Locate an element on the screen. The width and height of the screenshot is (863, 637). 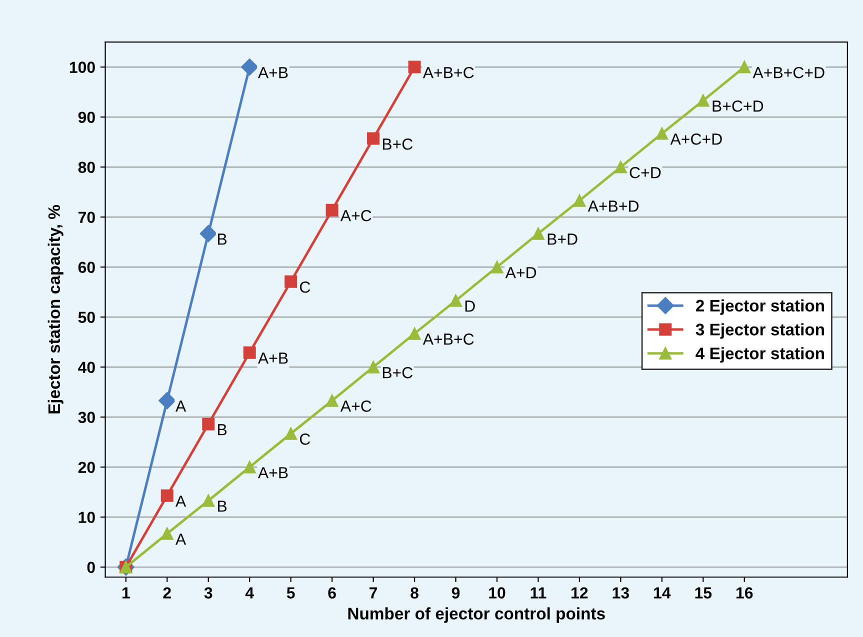
y-tick-label: 90 is located at coordinates (86, 117).